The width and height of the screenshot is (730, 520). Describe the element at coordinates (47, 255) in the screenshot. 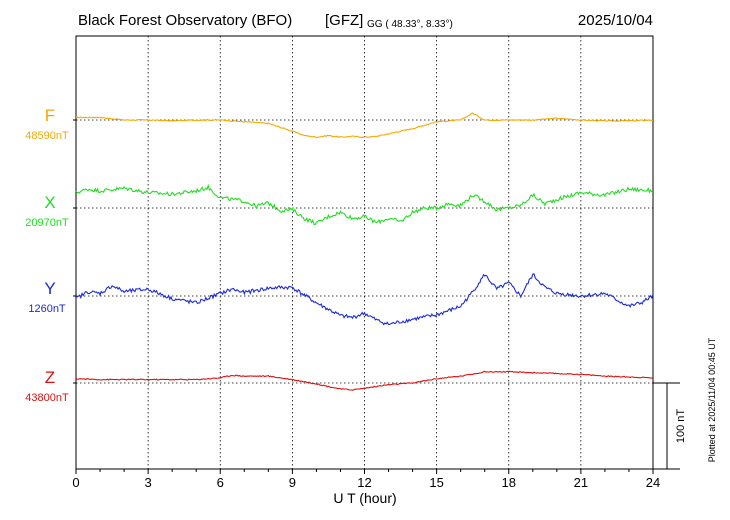

I see `series-labels: F 48590nT X 20970nT Y 1260nT Z 43800nT` at that location.